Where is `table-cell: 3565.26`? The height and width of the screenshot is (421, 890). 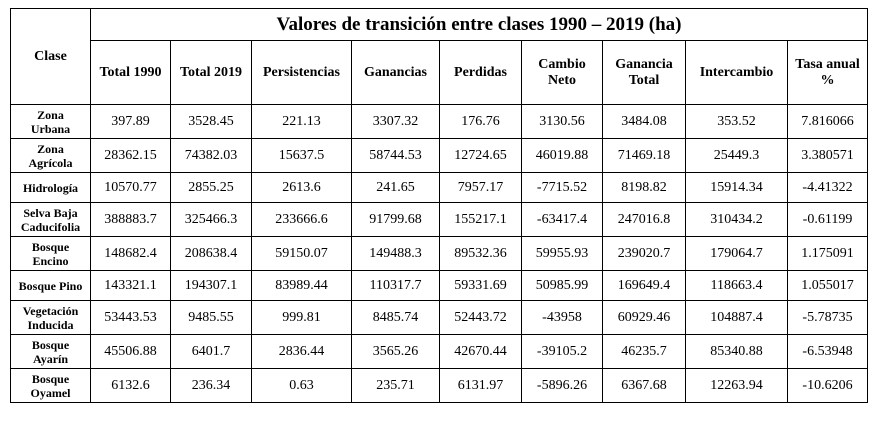 table-cell: 3565.26 is located at coordinates (395, 351).